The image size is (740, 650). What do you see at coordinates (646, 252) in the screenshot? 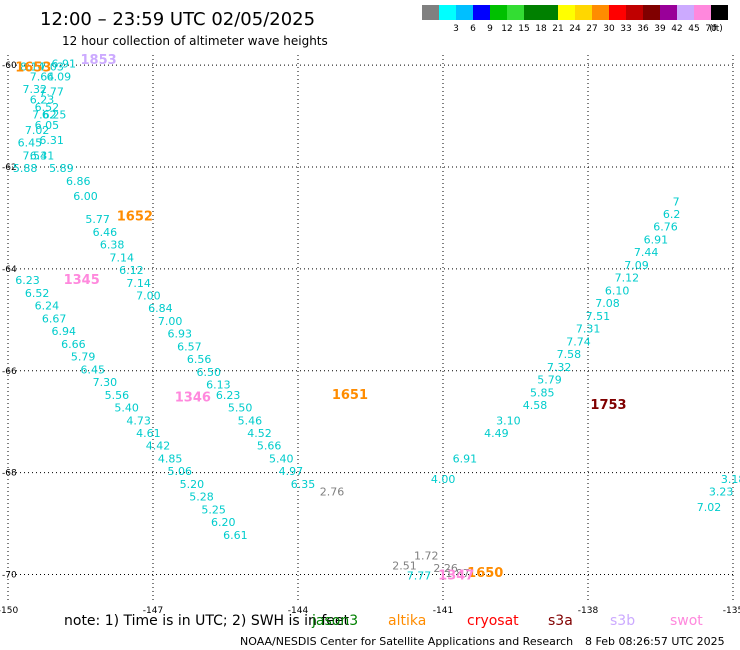
I see `data-point-label: 7.44` at bounding box center [646, 252].